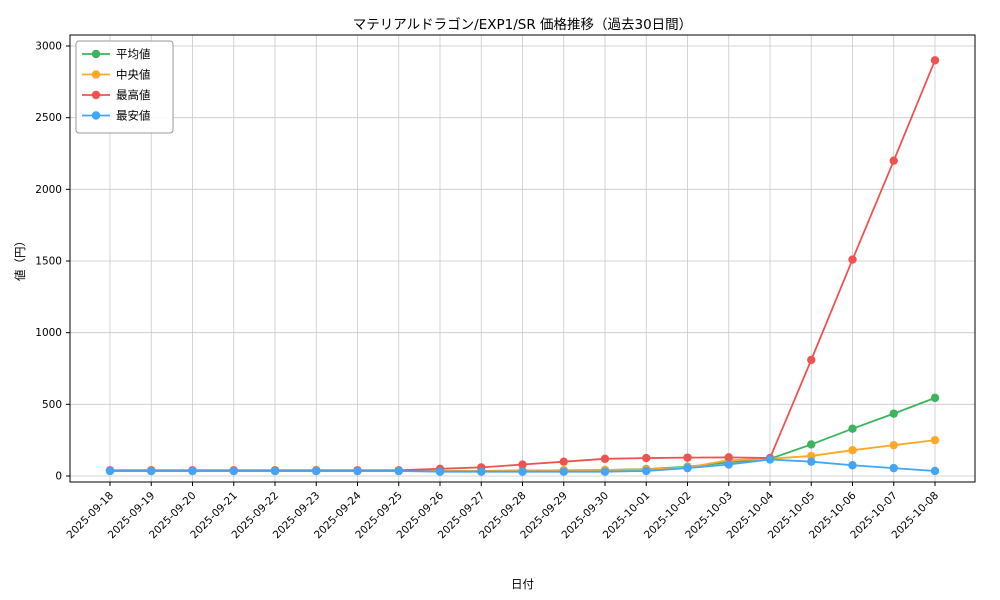  I want to click on legend-label: 最安値, so click(133, 116).